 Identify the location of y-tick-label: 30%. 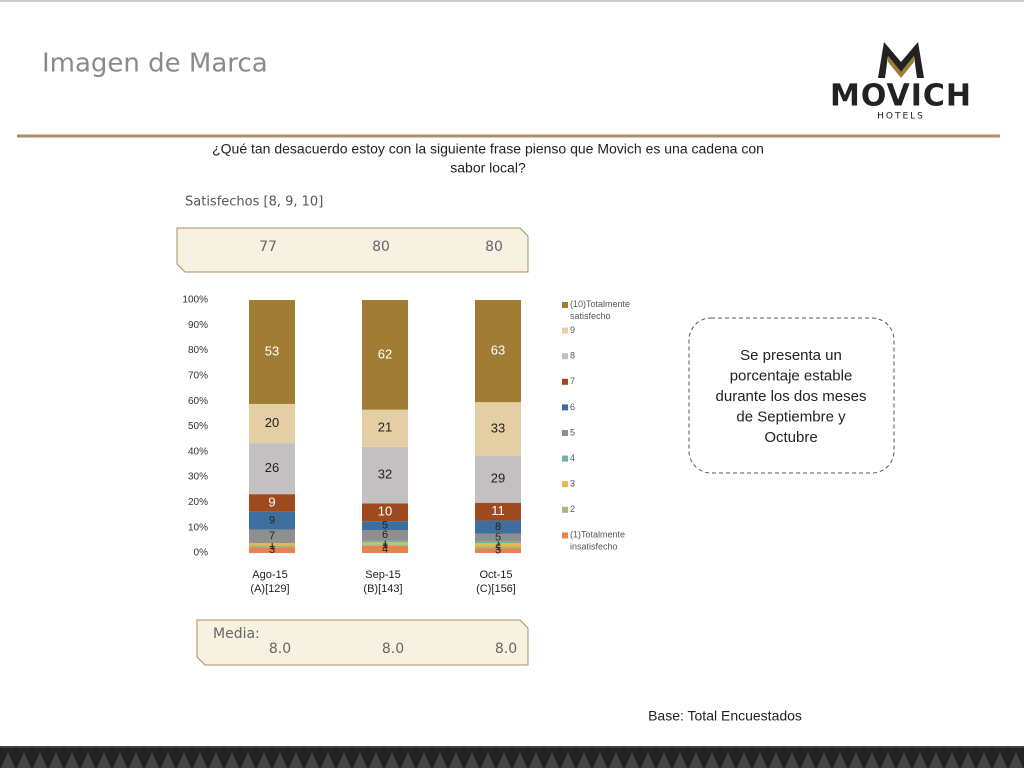
(198, 477).